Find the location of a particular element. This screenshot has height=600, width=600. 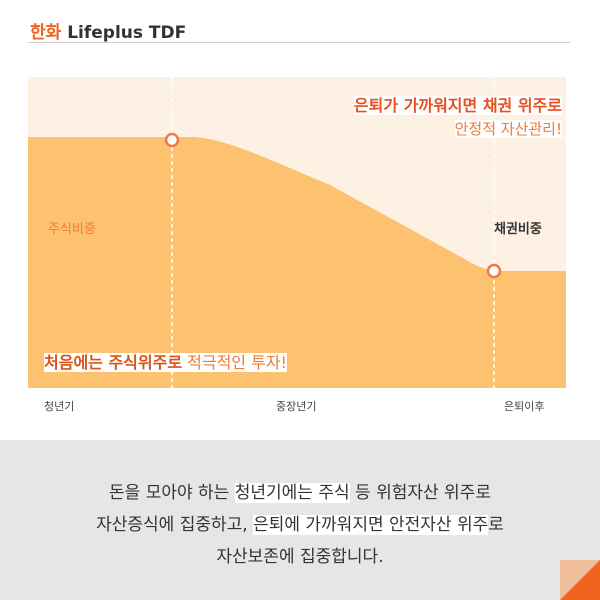

caption-text: 자산보존에 집중합니다. is located at coordinates (300, 557).